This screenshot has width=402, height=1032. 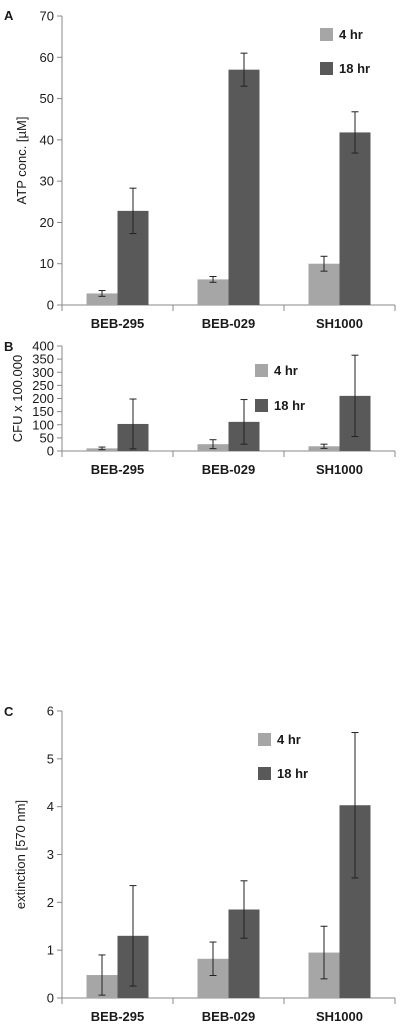 What do you see at coordinates (8, 346) in the screenshot?
I see `panel-letter: B` at bounding box center [8, 346].